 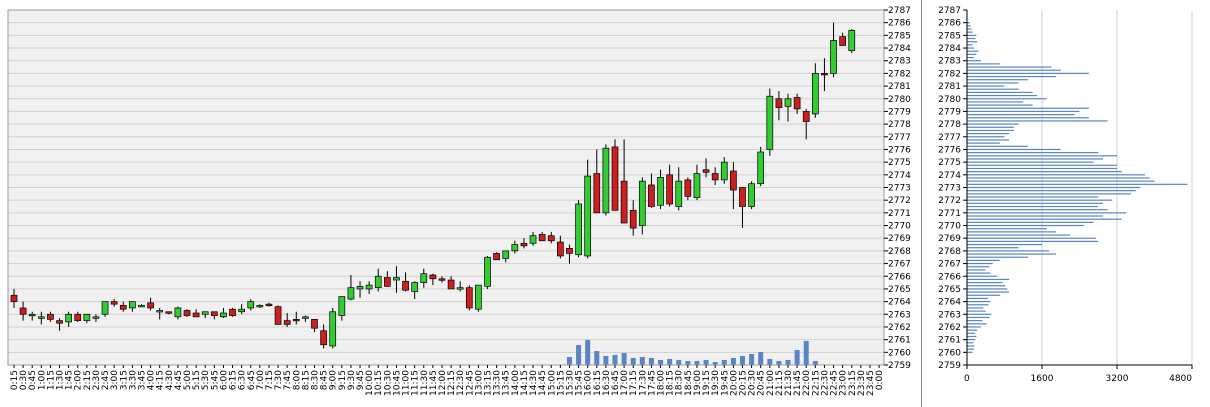 I want to click on y-tick-label: 2776, so click(x=899, y=150).